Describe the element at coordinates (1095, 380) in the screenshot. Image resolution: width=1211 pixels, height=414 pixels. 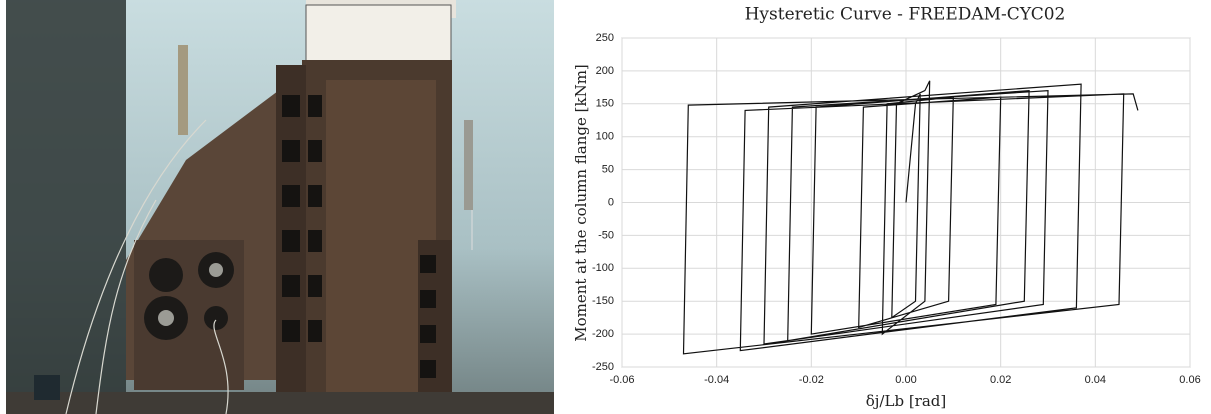
I see `x-tick-label: 0.04` at that location.